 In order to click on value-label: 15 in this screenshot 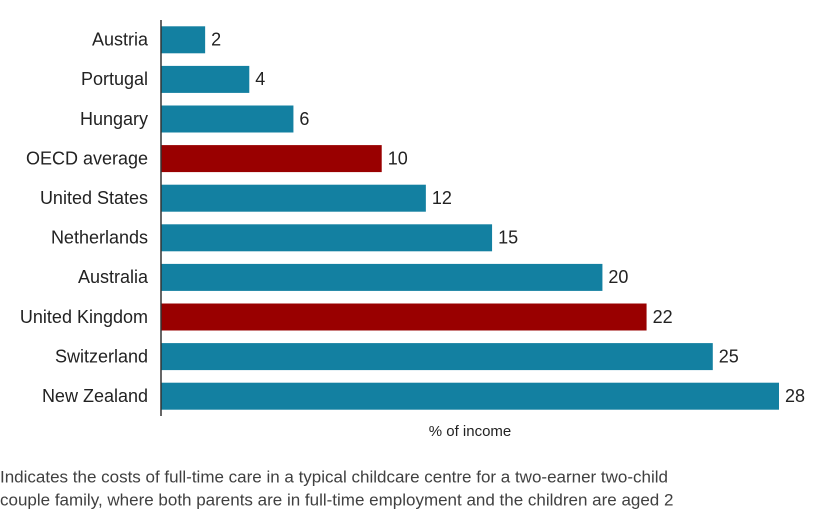, I will do `click(508, 238)`.